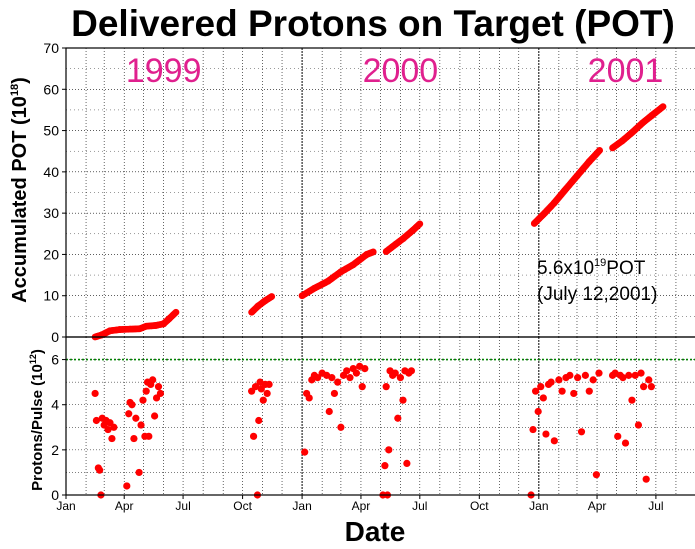 This screenshot has width=695, height=549. What do you see at coordinates (55, 360) in the screenshot?
I see `ytick-label: 6` at bounding box center [55, 360].